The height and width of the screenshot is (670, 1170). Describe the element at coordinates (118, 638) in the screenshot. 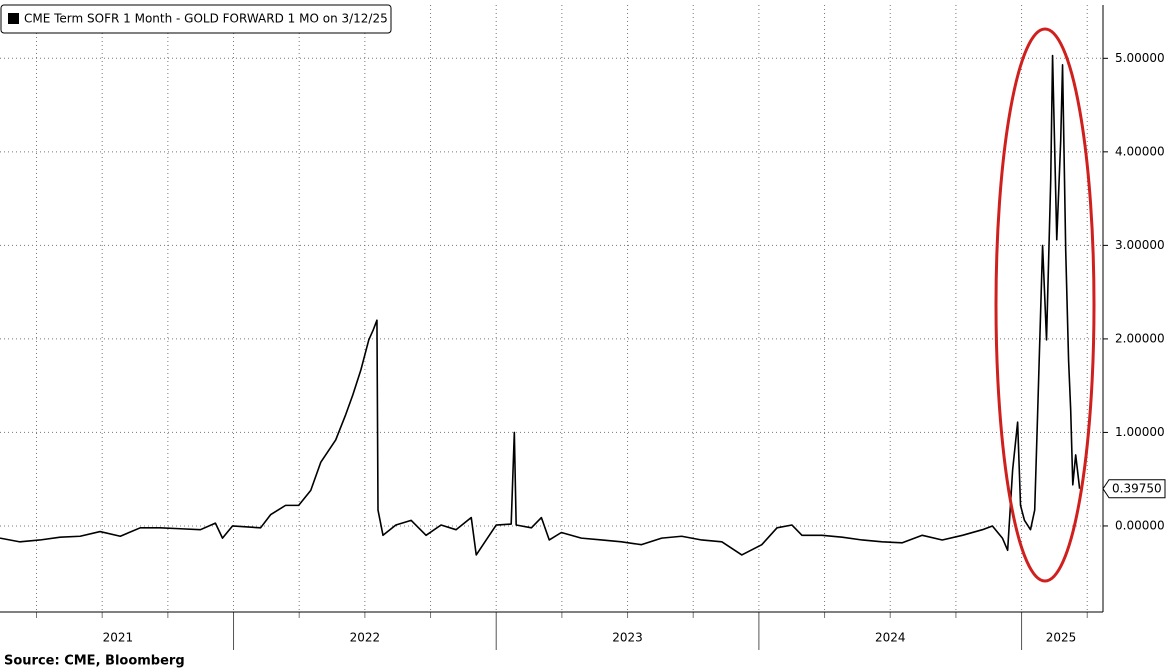

I see `x-tick-label: 2021` at that location.